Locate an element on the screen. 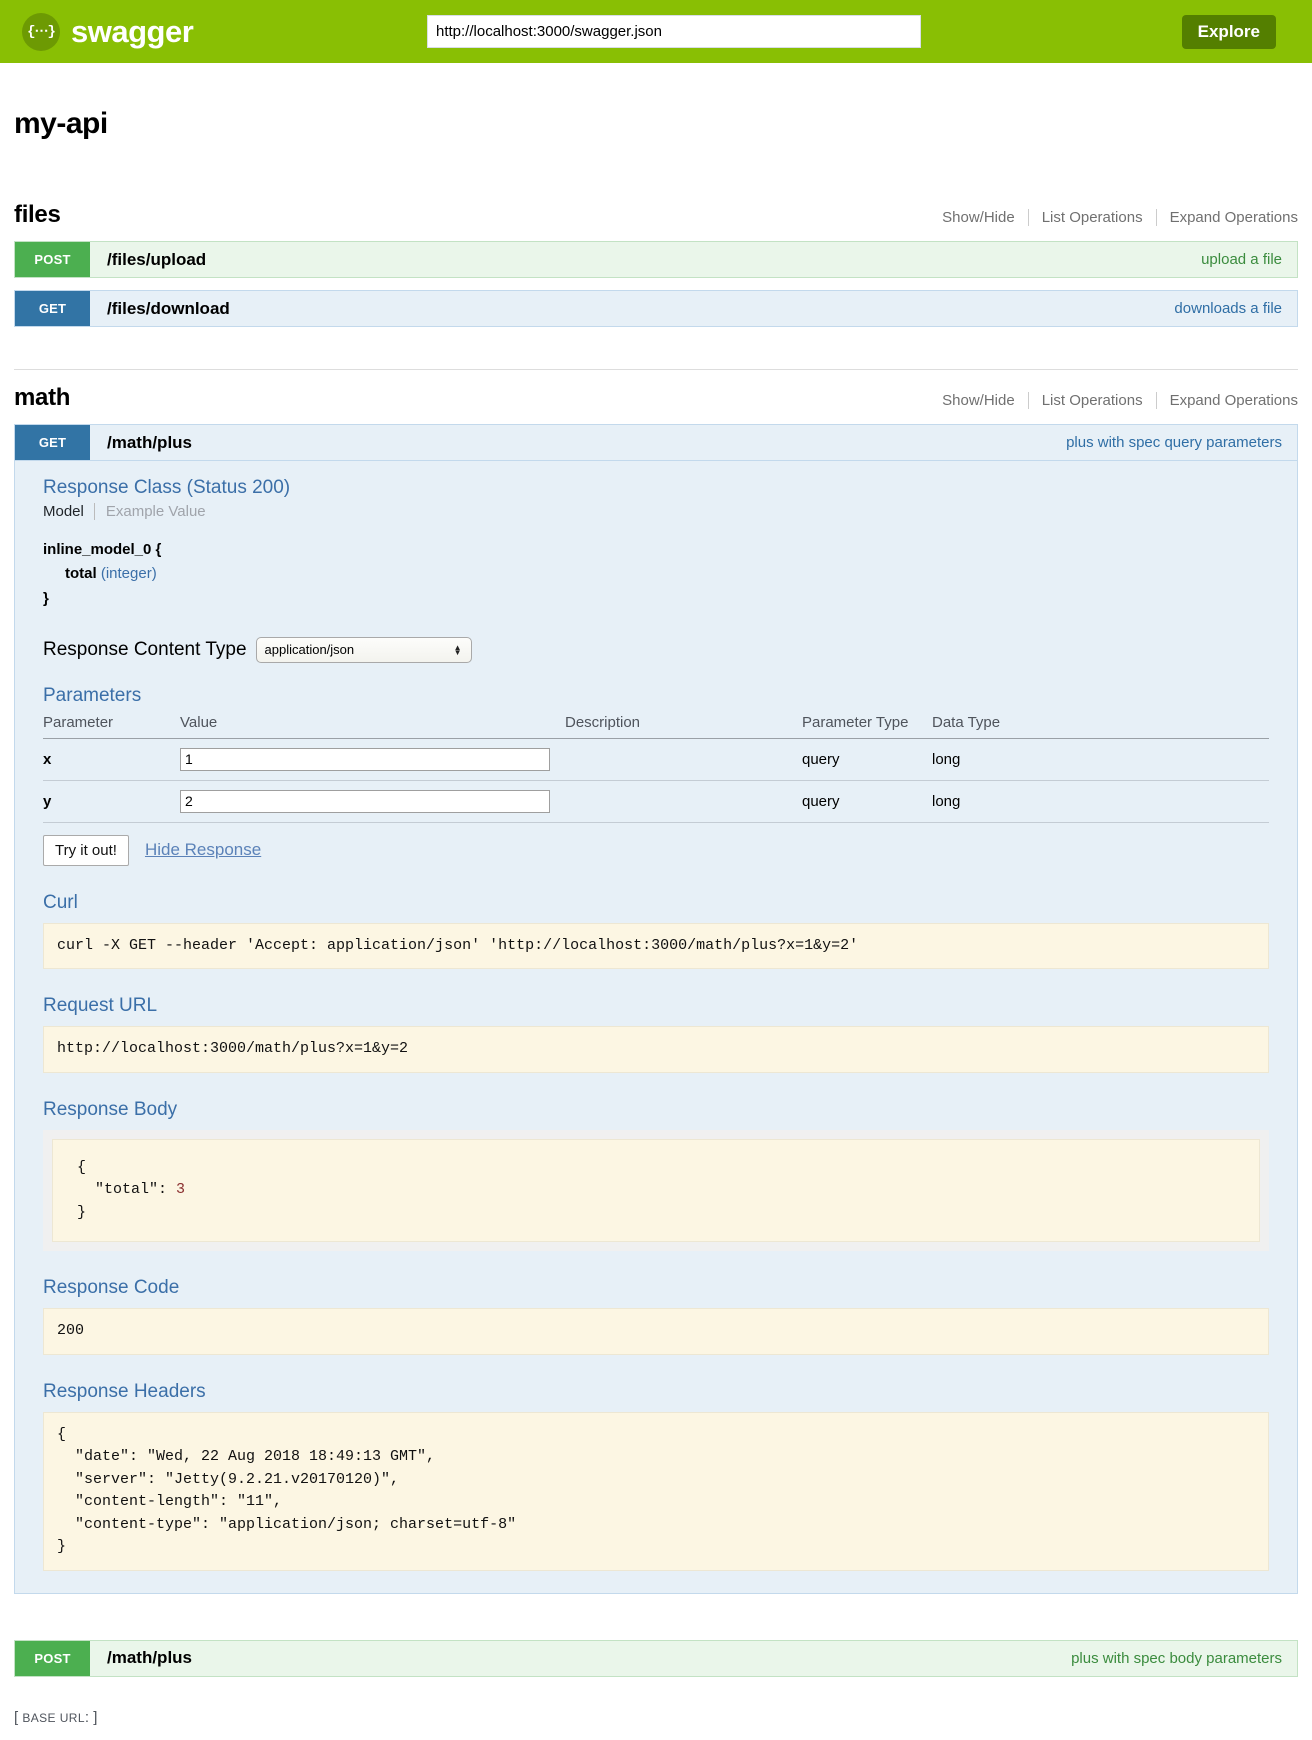 The width and height of the screenshot is (1312, 1740). expand-operations-link-files: Expand Operations is located at coordinates (1233, 217).